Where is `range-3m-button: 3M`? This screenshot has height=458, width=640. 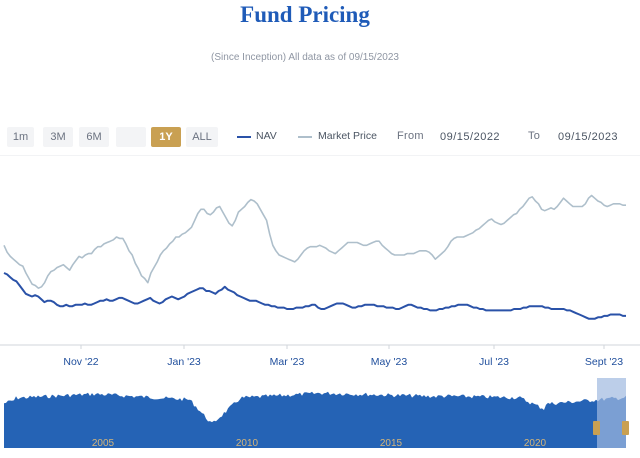
range-3m-button: 3M is located at coordinates (58, 137).